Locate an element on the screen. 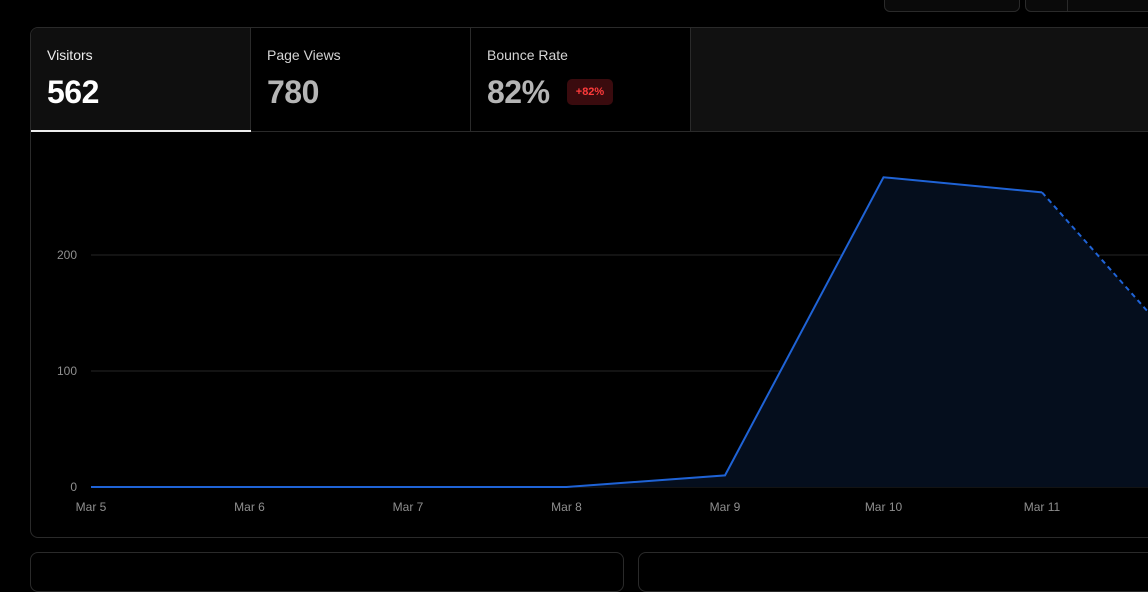  interval-toggle is located at coordinates (1086, 6).